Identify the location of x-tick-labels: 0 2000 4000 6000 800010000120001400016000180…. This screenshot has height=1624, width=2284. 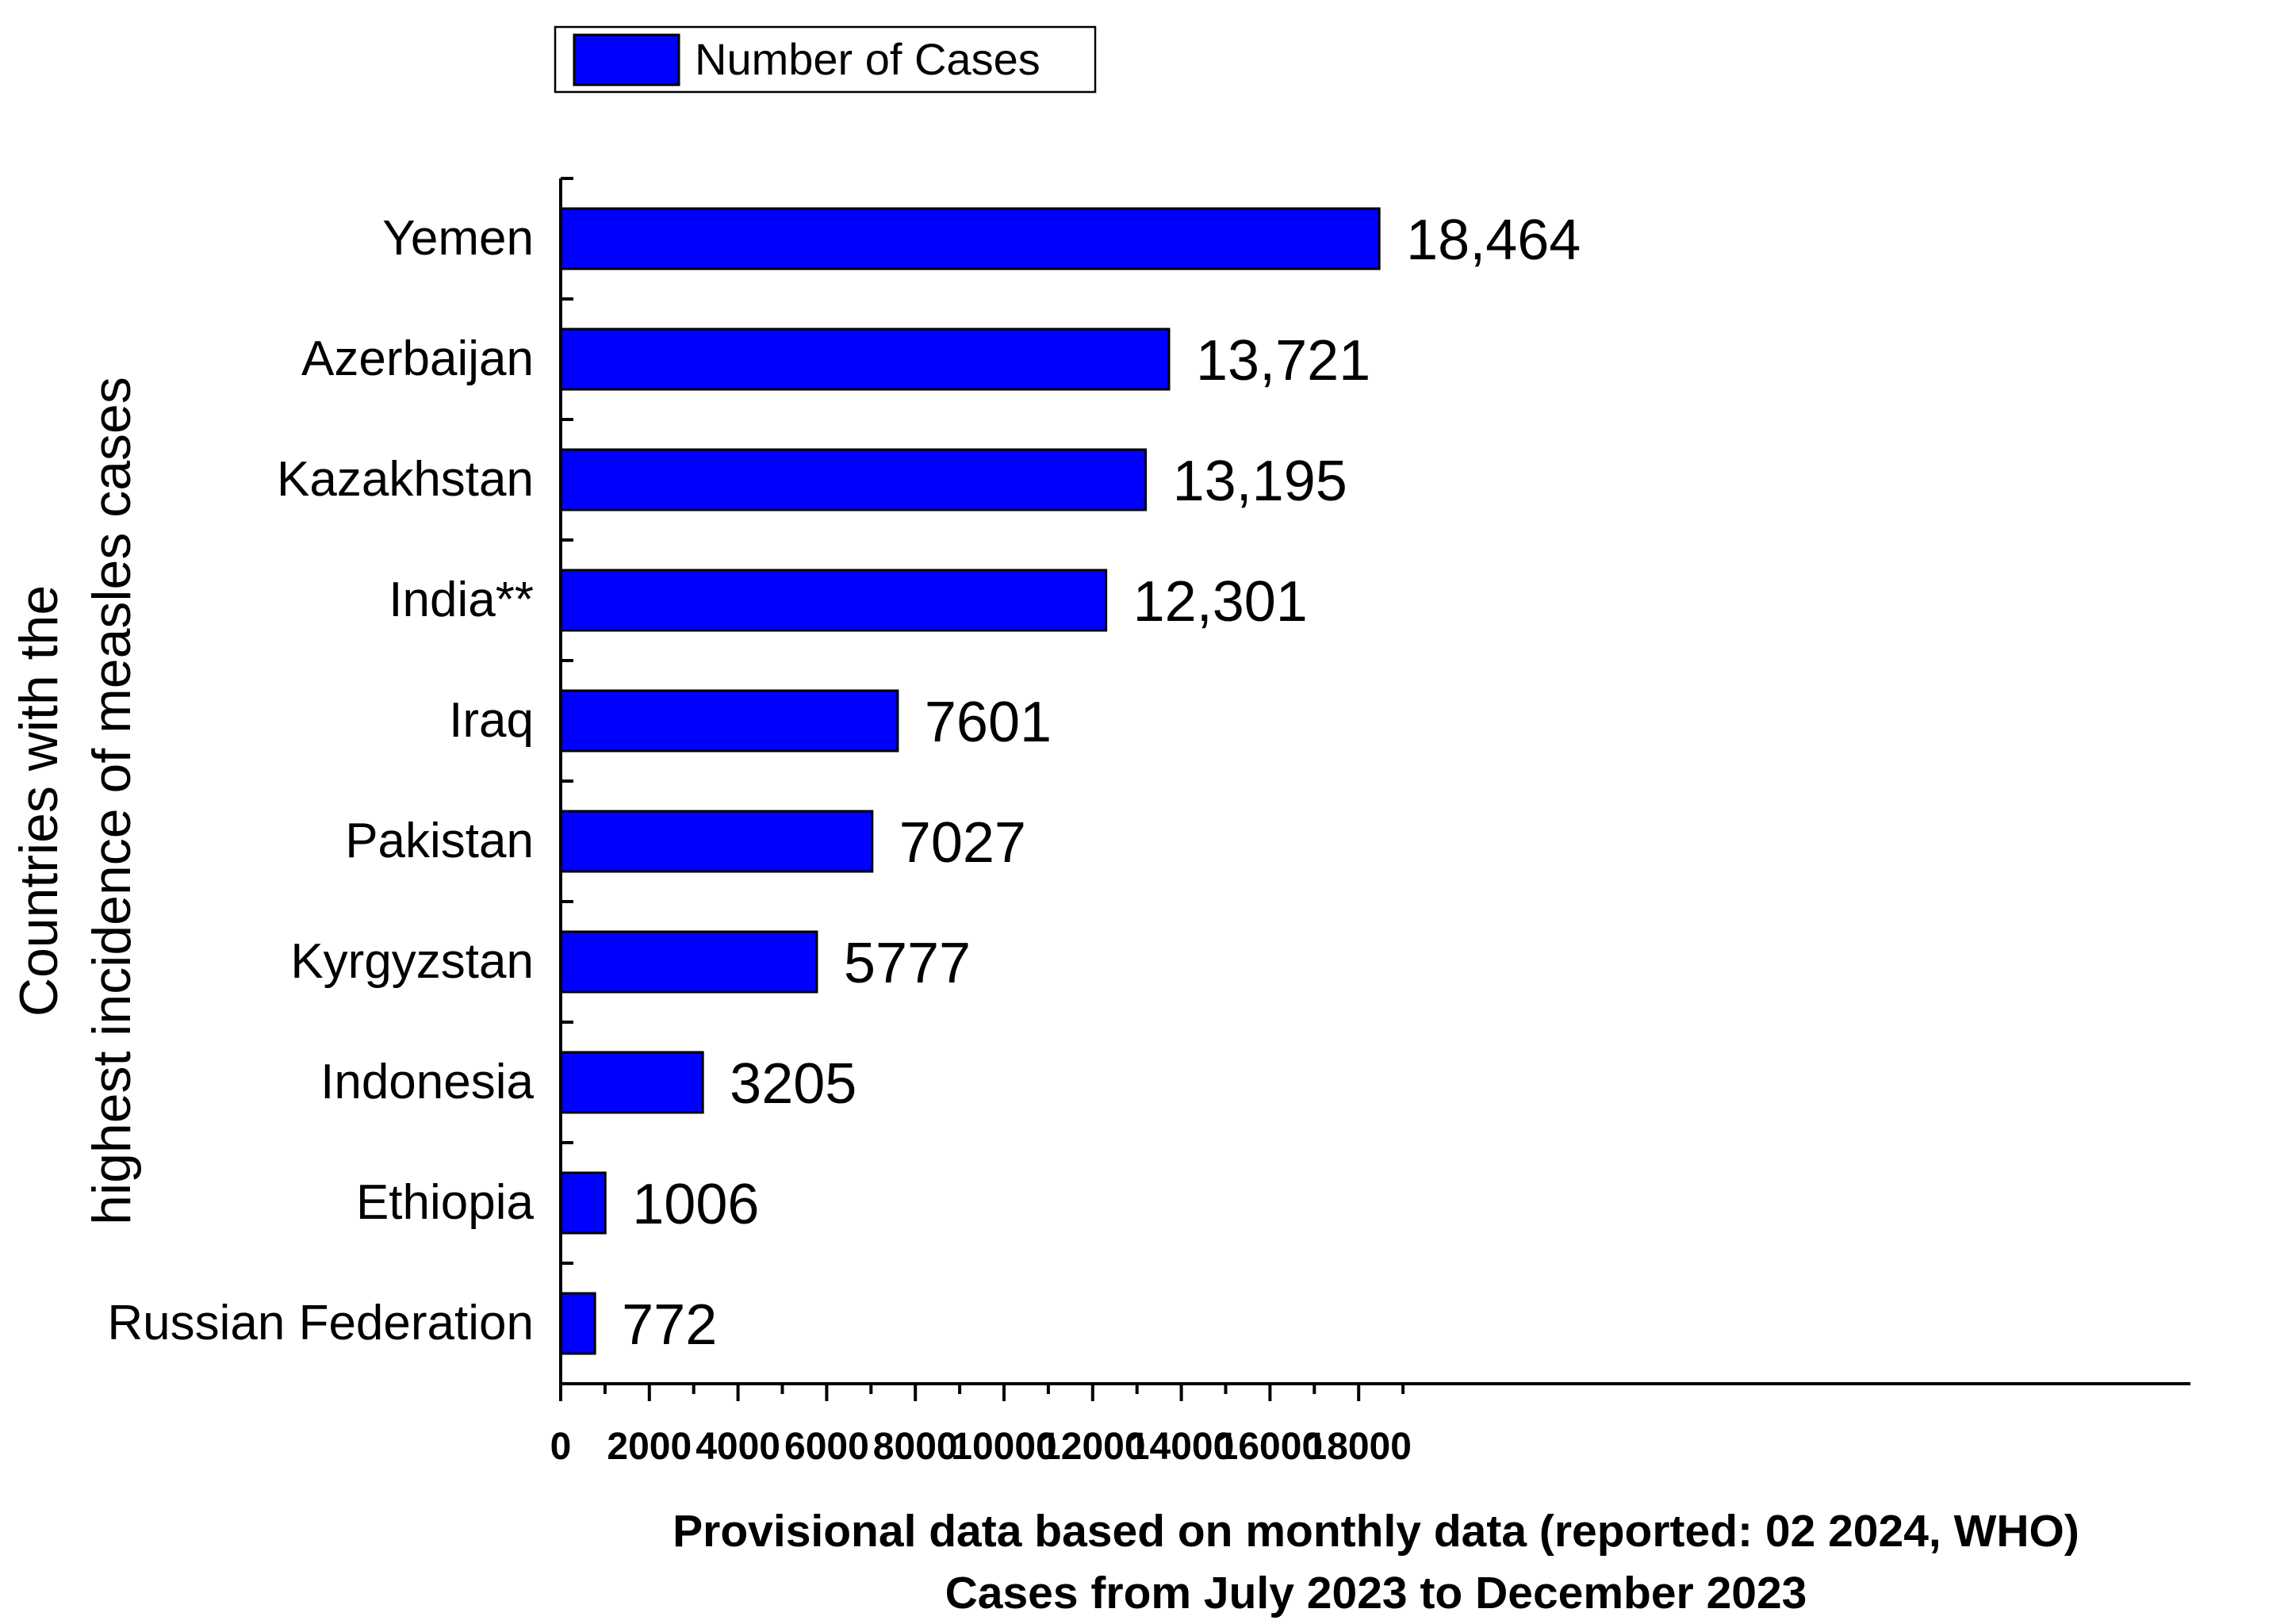
(981, 1447).